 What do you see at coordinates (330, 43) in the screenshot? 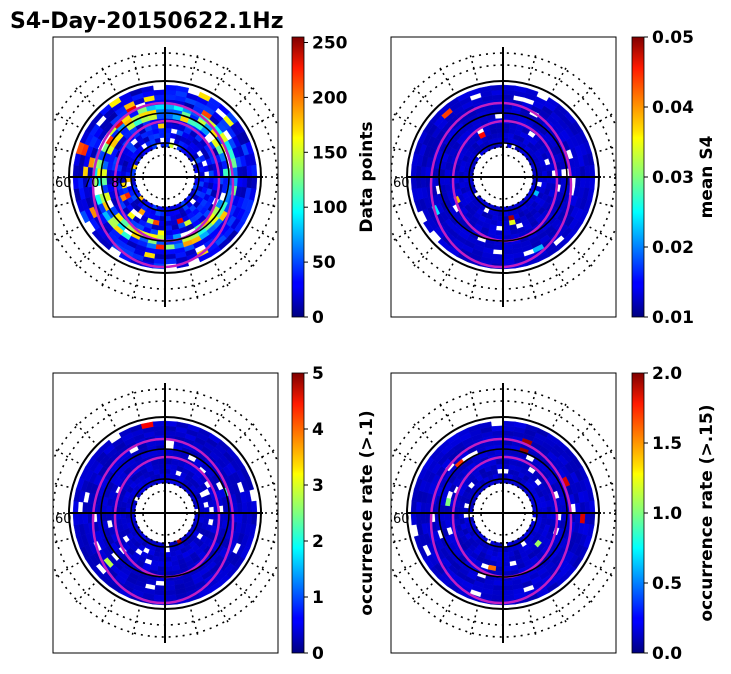
I see `colorbar-tick-label: 250` at bounding box center [330, 43].